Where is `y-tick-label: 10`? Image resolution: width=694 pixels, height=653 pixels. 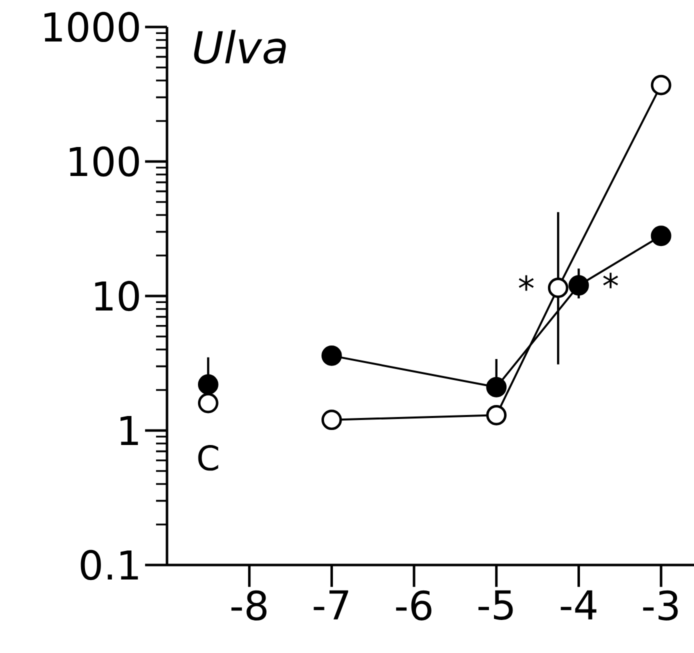 y-tick-label: 10 is located at coordinates (117, 296).